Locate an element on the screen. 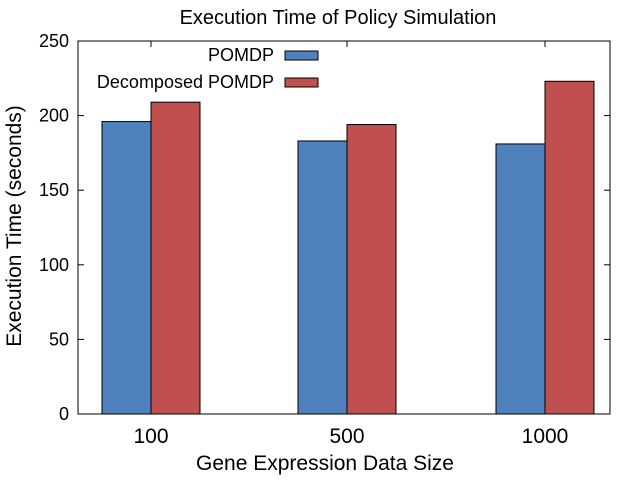  y-tick-label: 100 is located at coordinates (54, 265).